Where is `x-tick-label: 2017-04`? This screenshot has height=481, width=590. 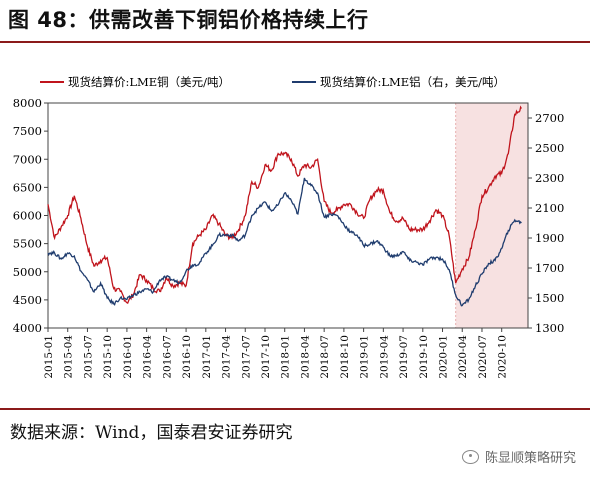
x-tick-label: 2017-04 is located at coordinates (227, 357).